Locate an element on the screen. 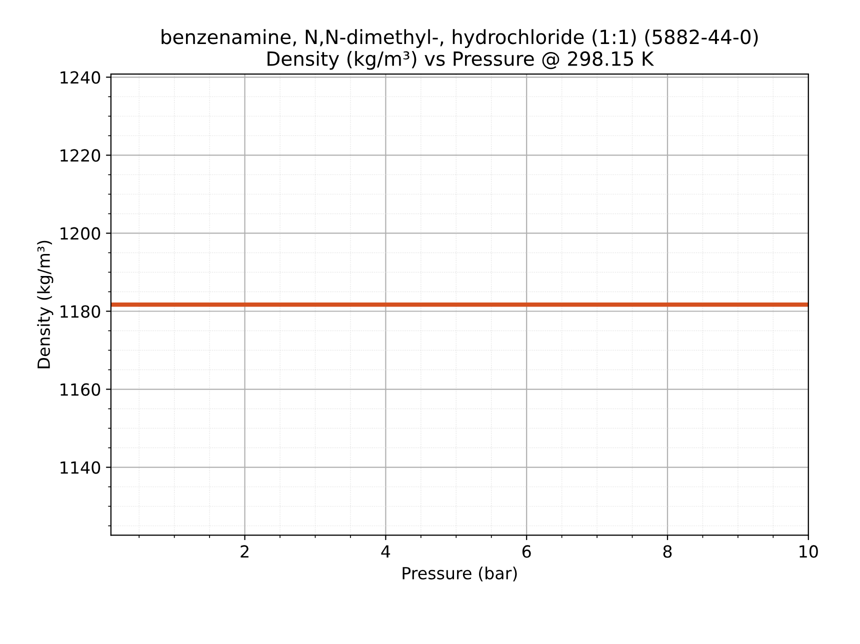  y-tick-label: 1220 is located at coordinates (80, 155).